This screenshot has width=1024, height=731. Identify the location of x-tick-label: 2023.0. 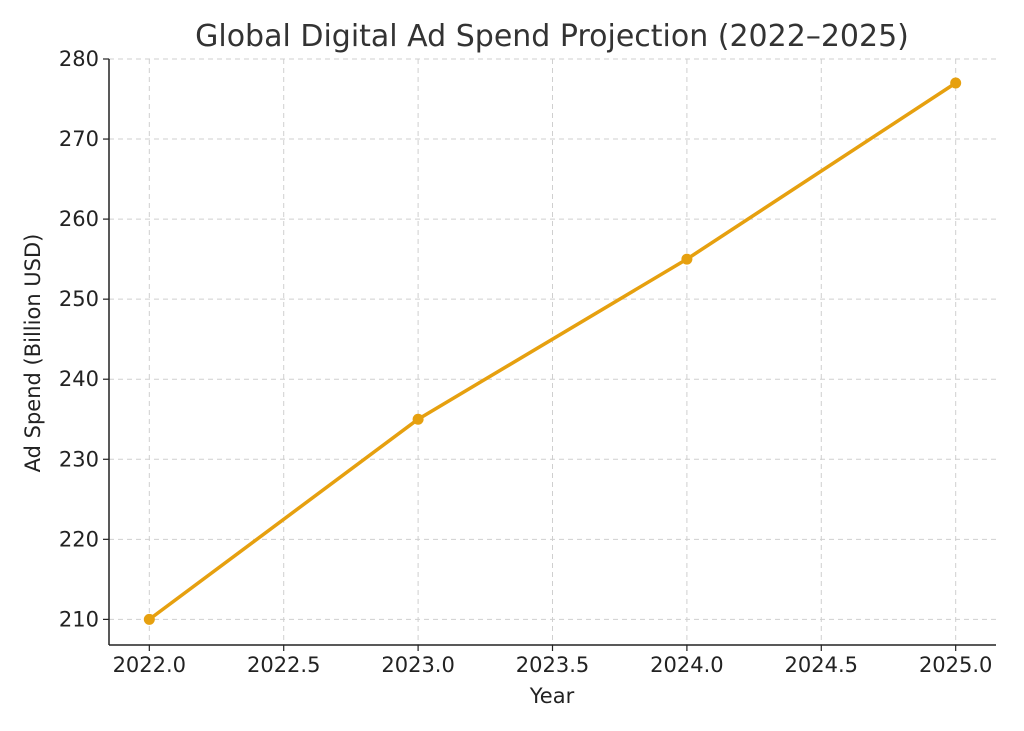
(417, 665).